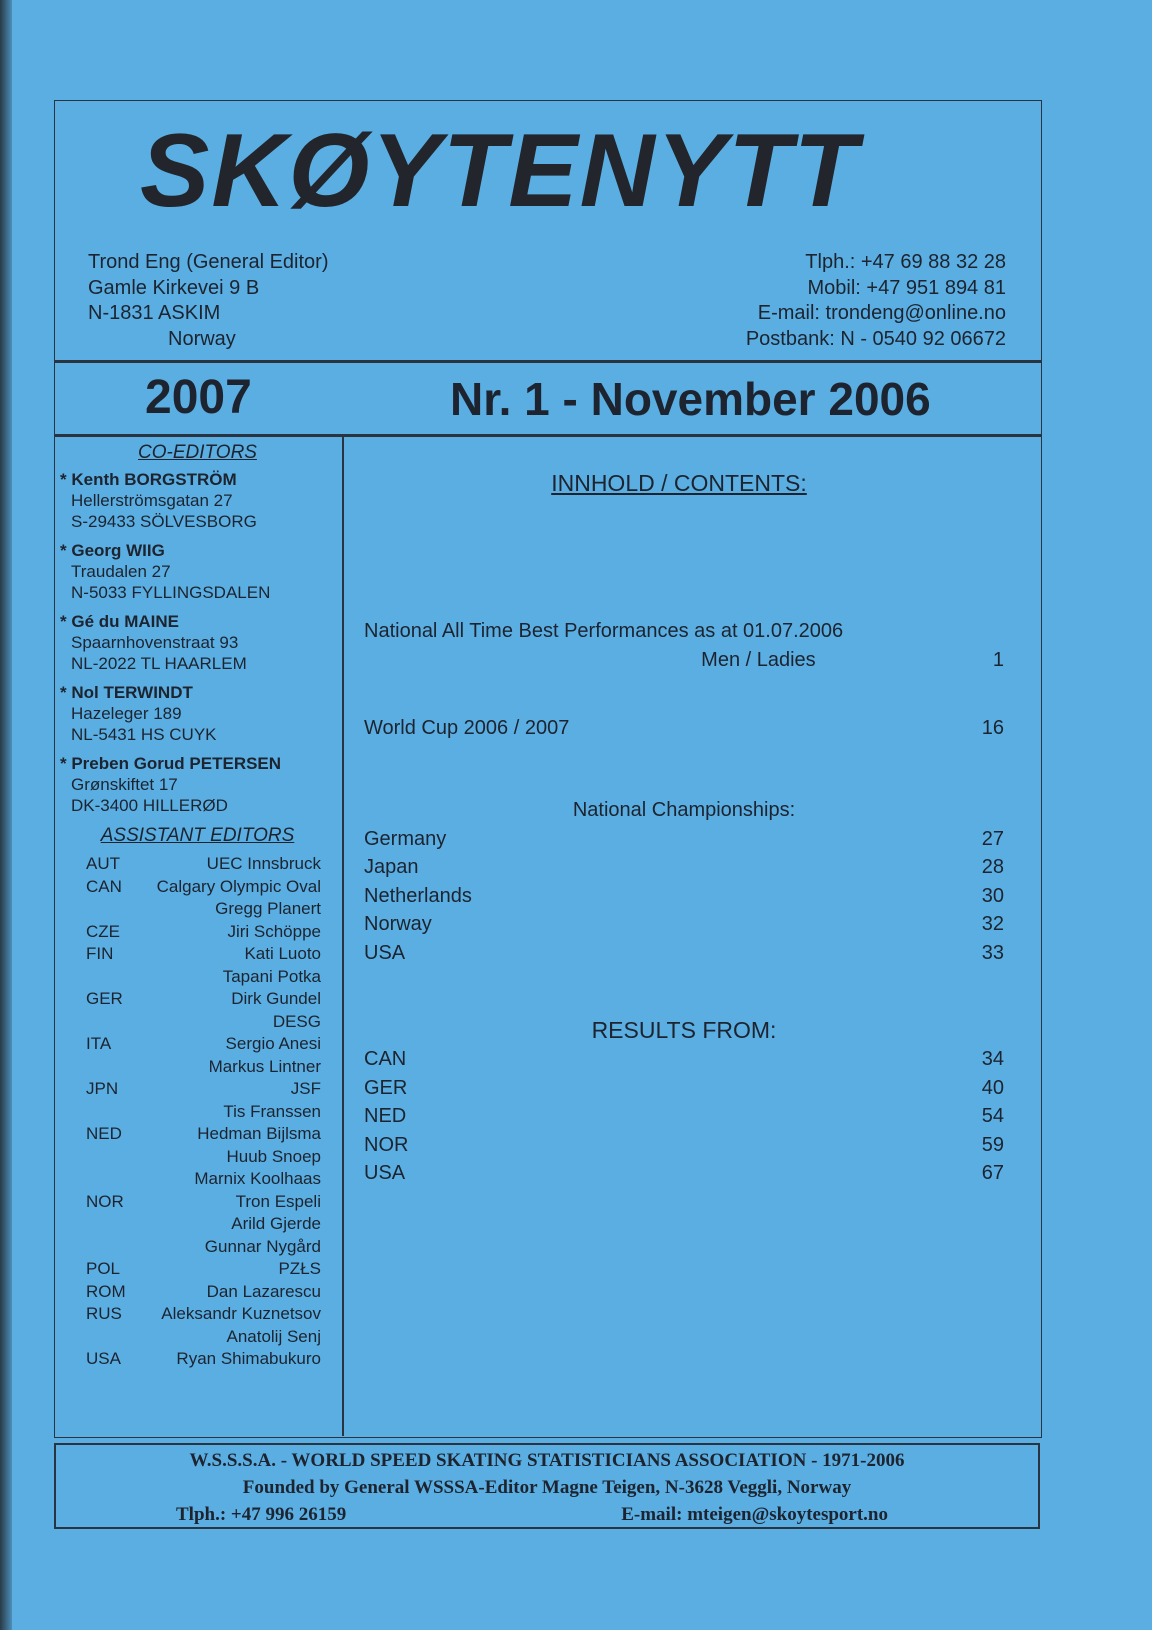 This screenshot has width=1152, height=1630. What do you see at coordinates (679, 483) in the screenshot?
I see `contents-heading: INNHOLD / CONTENTS:` at bounding box center [679, 483].